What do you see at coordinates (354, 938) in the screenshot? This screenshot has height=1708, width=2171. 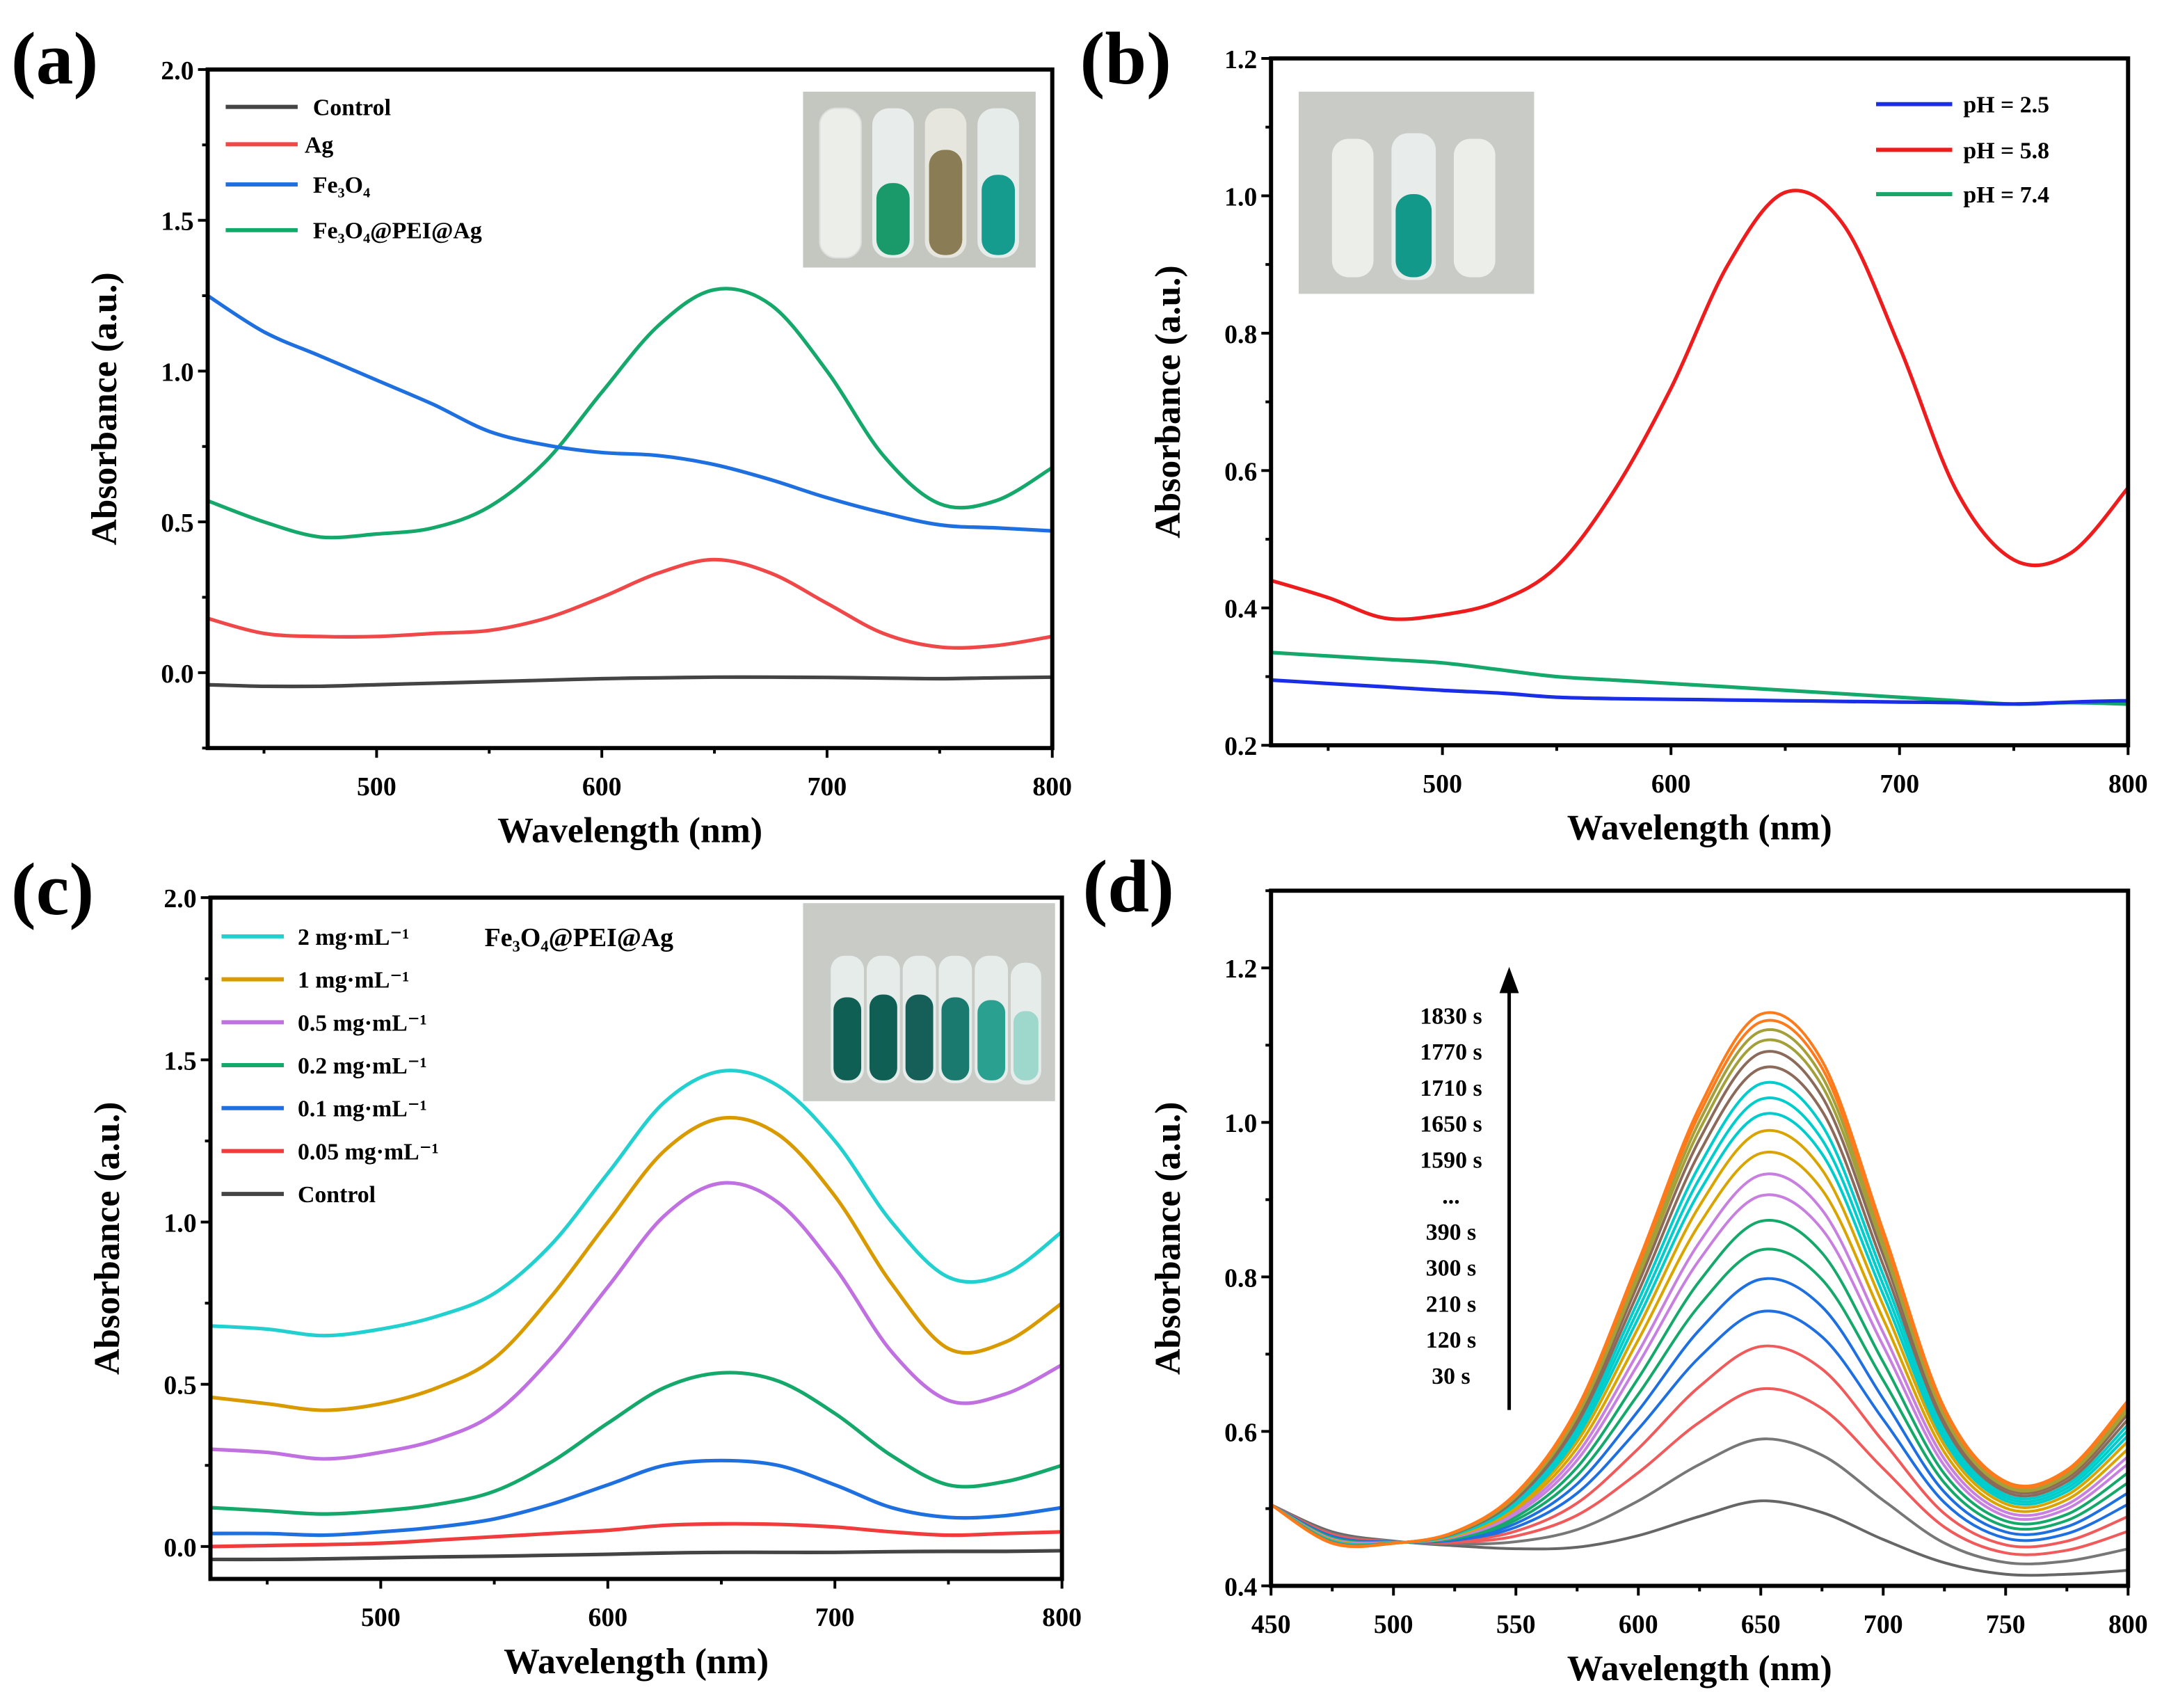 I see `legend-label: 2 mg·mL⁻¹` at bounding box center [354, 938].